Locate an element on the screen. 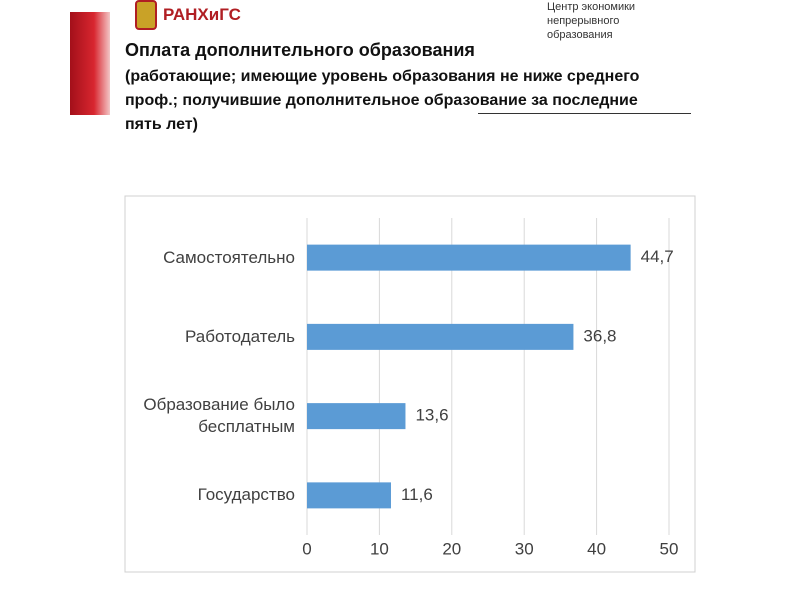  value-label: 13,6 is located at coordinates (431, 415).